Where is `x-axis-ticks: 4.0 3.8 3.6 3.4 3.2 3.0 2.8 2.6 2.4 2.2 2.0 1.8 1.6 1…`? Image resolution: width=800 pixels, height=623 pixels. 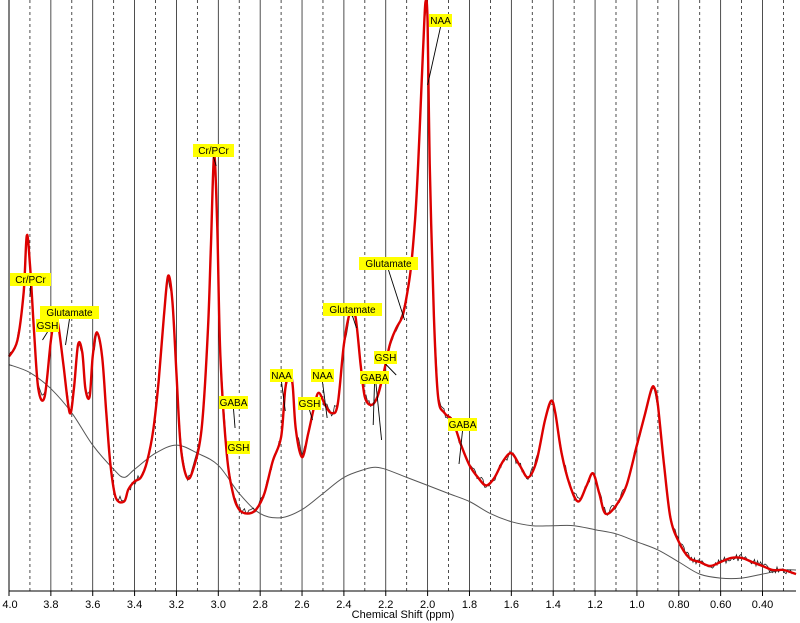 x-axis-ticks: 4.0 3.8 3.6 3.4 3.2 3.0 2.8 2.6 2.4 2.2 2.0 1.8 1.6 1… is located at coordinates (387, 601).